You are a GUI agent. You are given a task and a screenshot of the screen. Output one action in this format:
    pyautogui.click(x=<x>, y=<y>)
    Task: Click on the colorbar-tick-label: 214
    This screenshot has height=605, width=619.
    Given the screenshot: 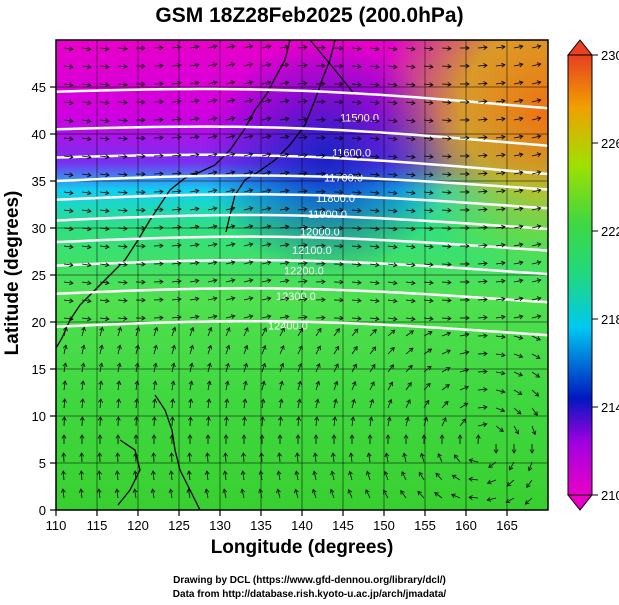 What is the action you would take?
    pyautogui.click(x=610, y=407)
    